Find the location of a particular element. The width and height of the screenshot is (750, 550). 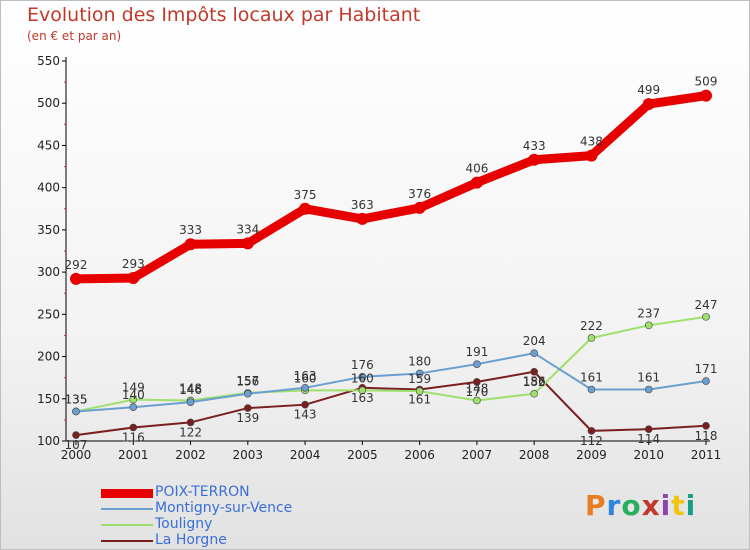

data-label: 140 is located at coordinates (133, 395).